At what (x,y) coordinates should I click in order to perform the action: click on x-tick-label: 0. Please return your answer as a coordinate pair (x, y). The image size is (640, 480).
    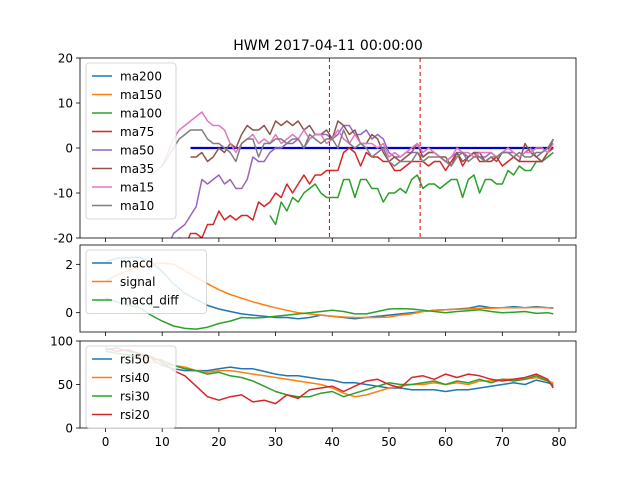
    Looking at the image, I should click on (106, 442).